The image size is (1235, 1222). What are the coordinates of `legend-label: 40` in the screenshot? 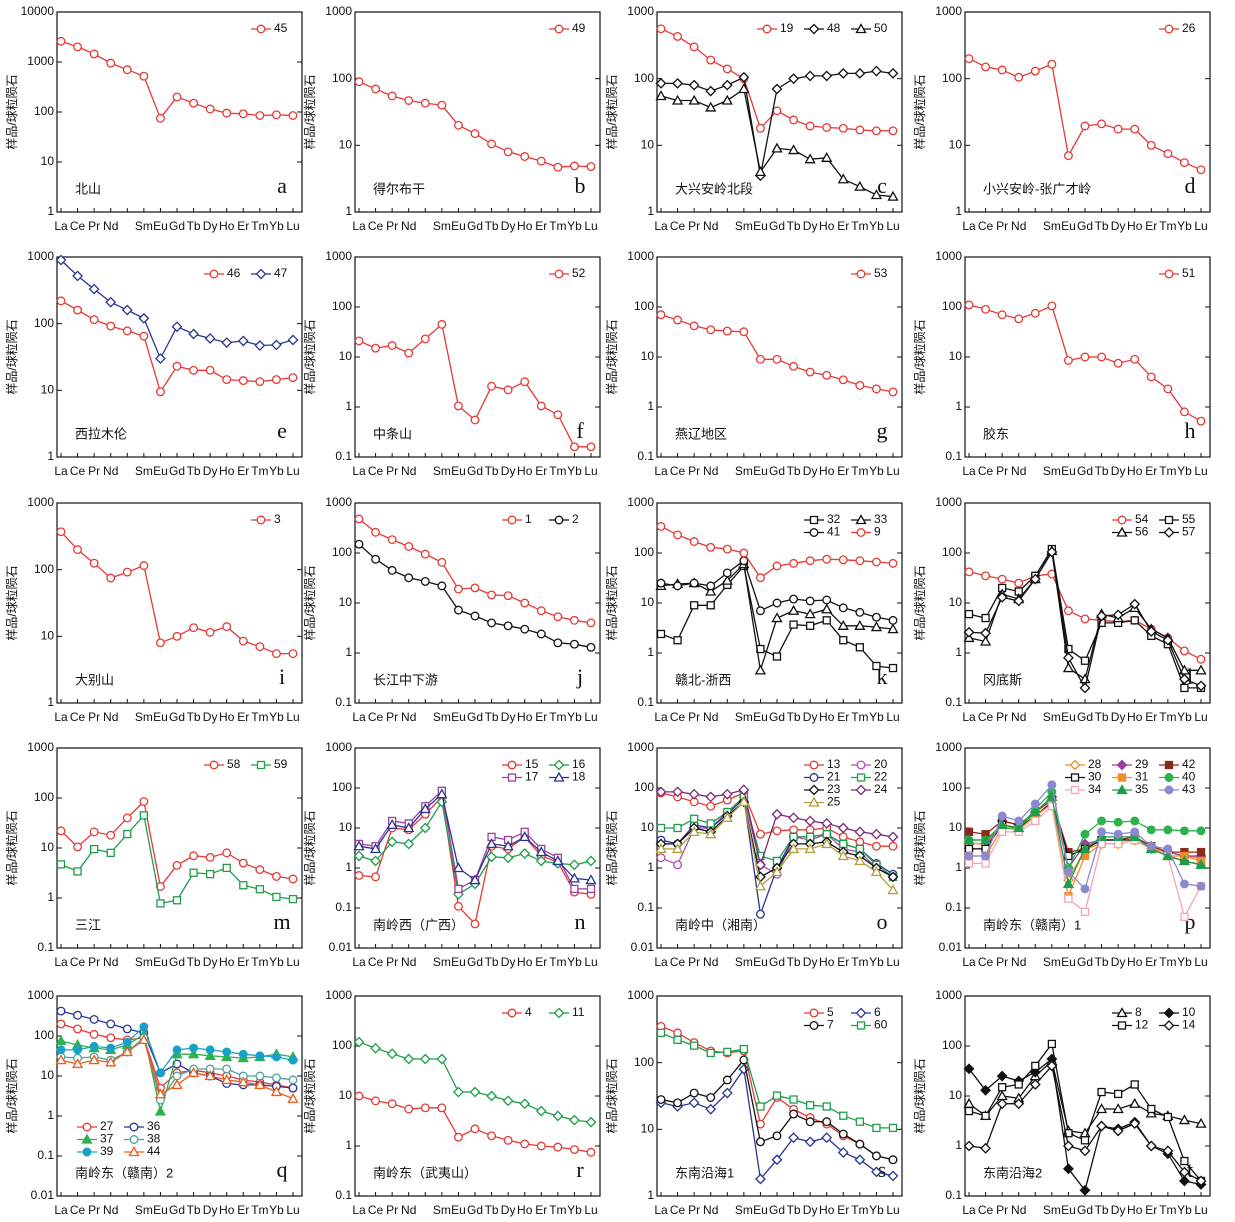 It's located at (1189, 777).